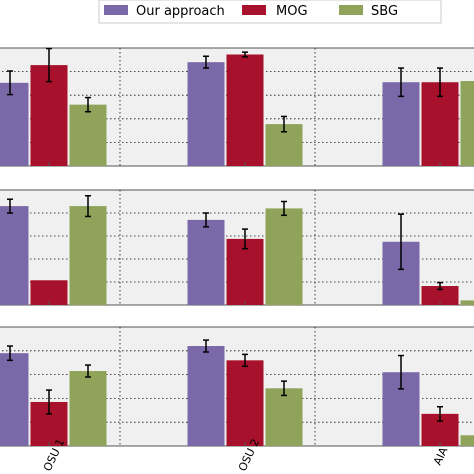  What do you see at coordinates (467, 302) in the screenshot?
I see `panel-2-bar-sbg-aia` at bounding box center [467, 302].